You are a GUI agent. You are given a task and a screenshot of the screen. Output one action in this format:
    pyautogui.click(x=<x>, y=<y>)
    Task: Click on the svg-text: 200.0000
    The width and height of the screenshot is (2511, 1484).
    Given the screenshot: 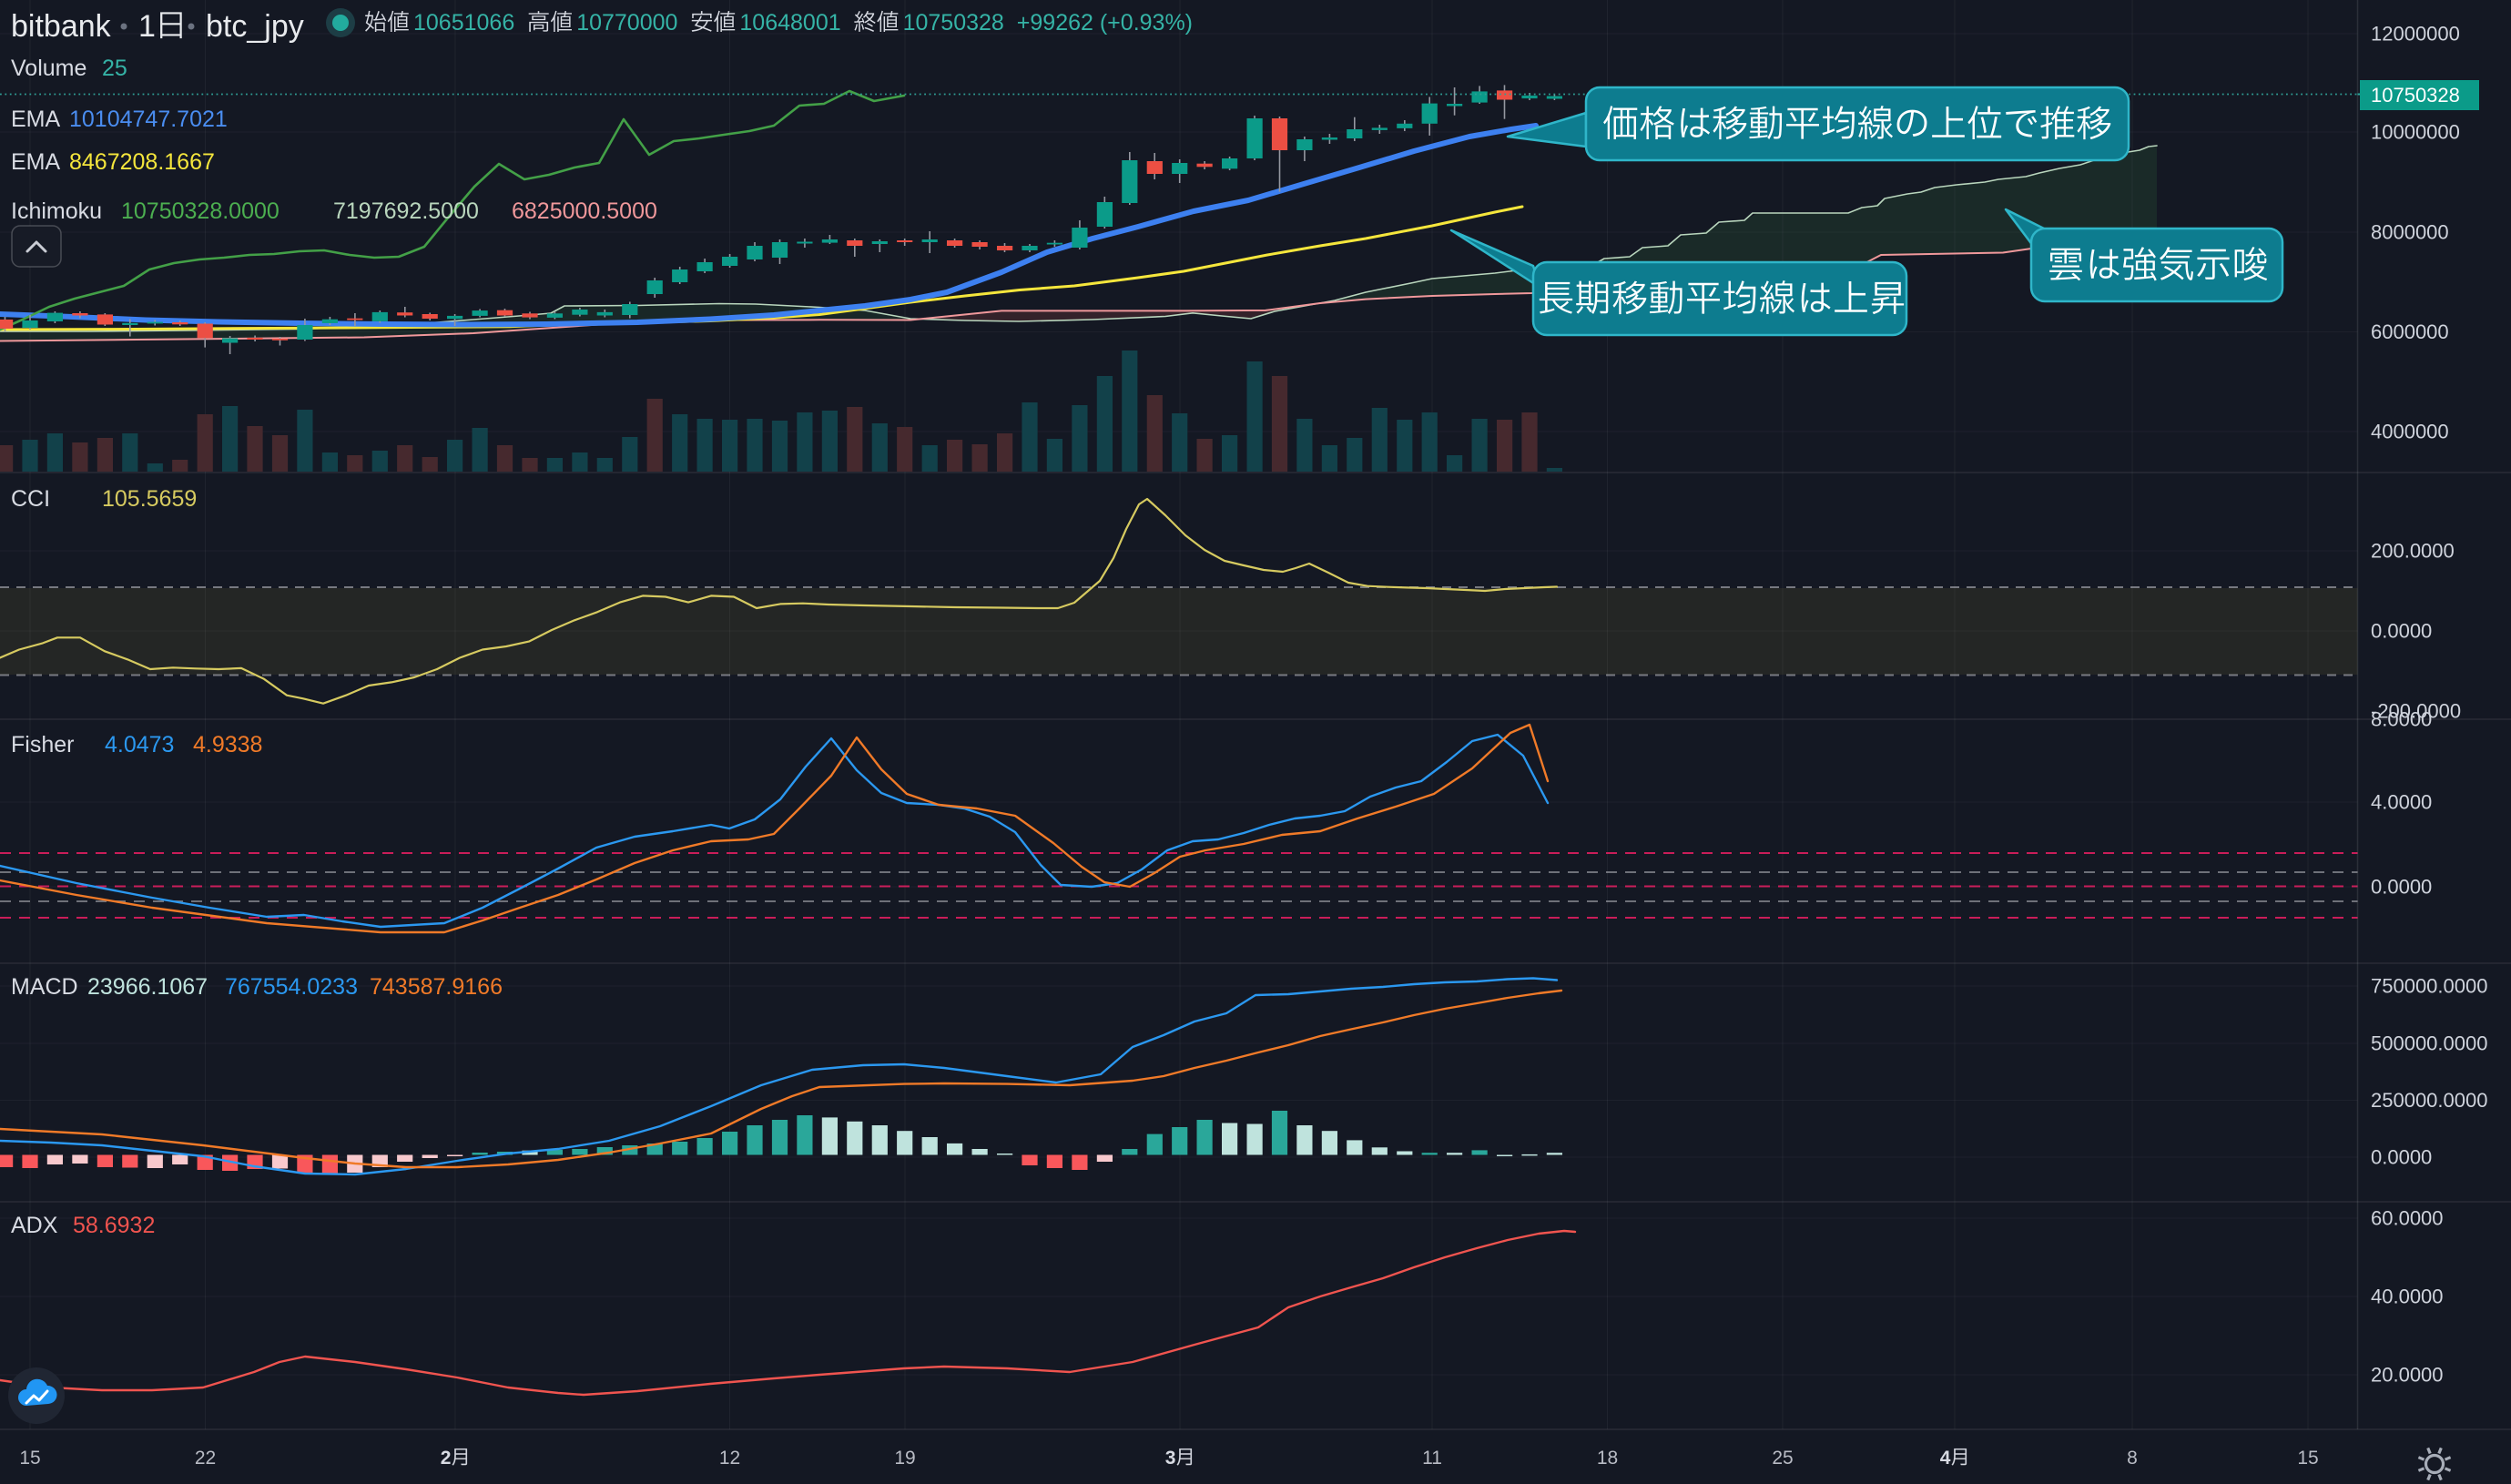 What is the action you would take?
    pyautogui.click(x=2413, y=551)
    